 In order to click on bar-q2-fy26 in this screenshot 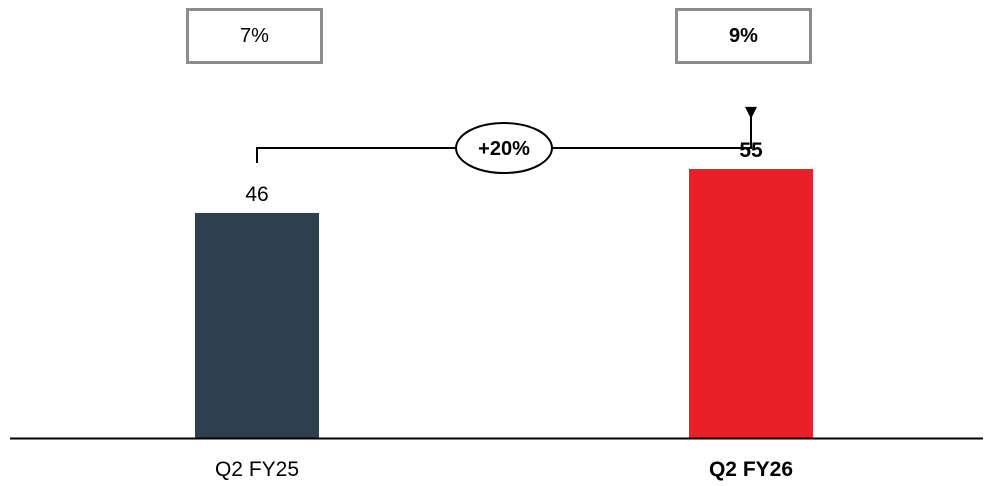, I will do `click(751, 303)`.